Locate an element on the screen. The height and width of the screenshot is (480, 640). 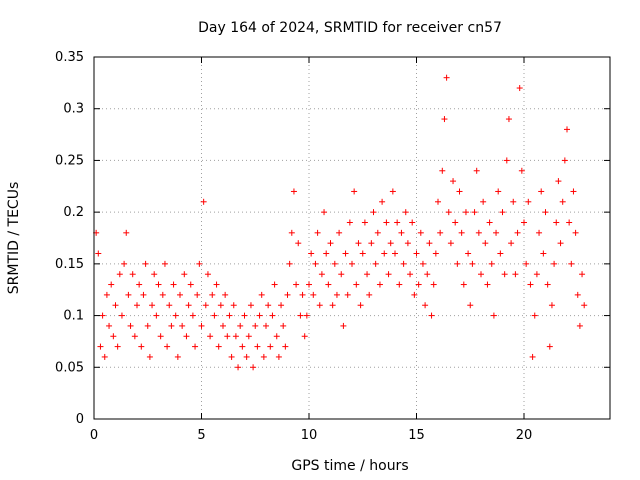
y-tick-label: 0 is located at coordinates (80, 419).